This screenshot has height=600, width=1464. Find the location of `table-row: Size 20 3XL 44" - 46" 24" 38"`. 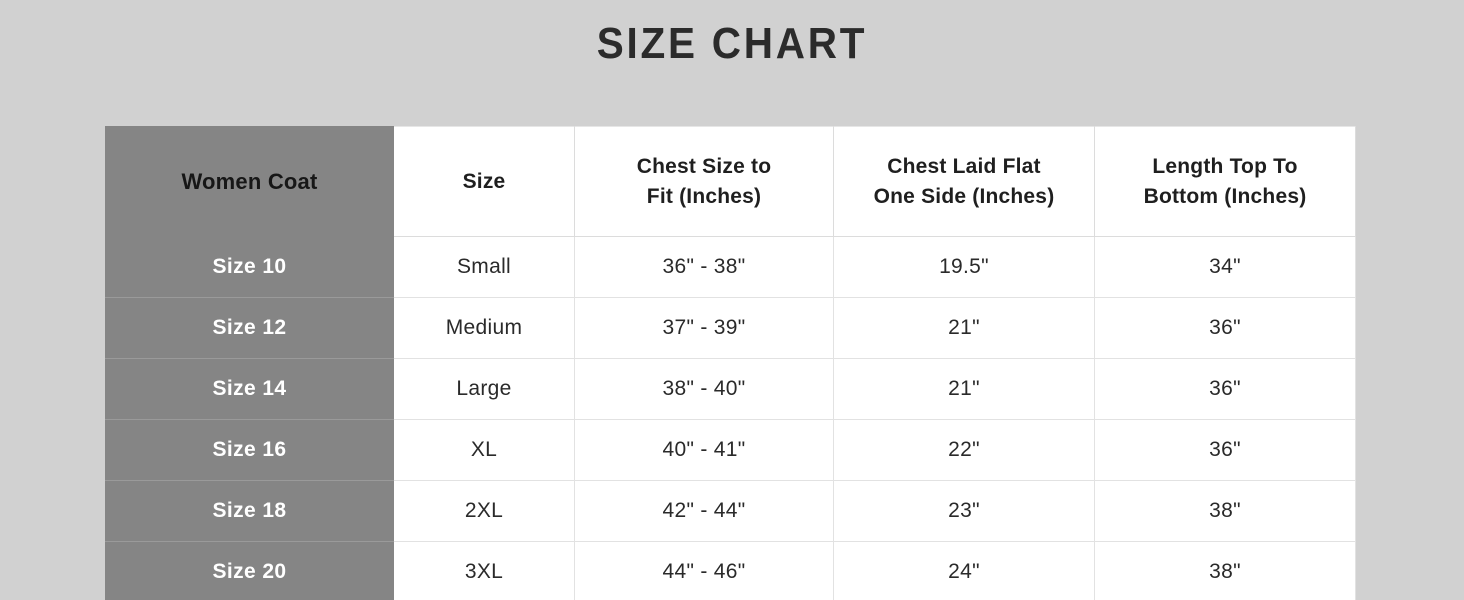

table-row: Size 20 3XL 44" - 46" 24" 38" is located at coordinates (730, 570).